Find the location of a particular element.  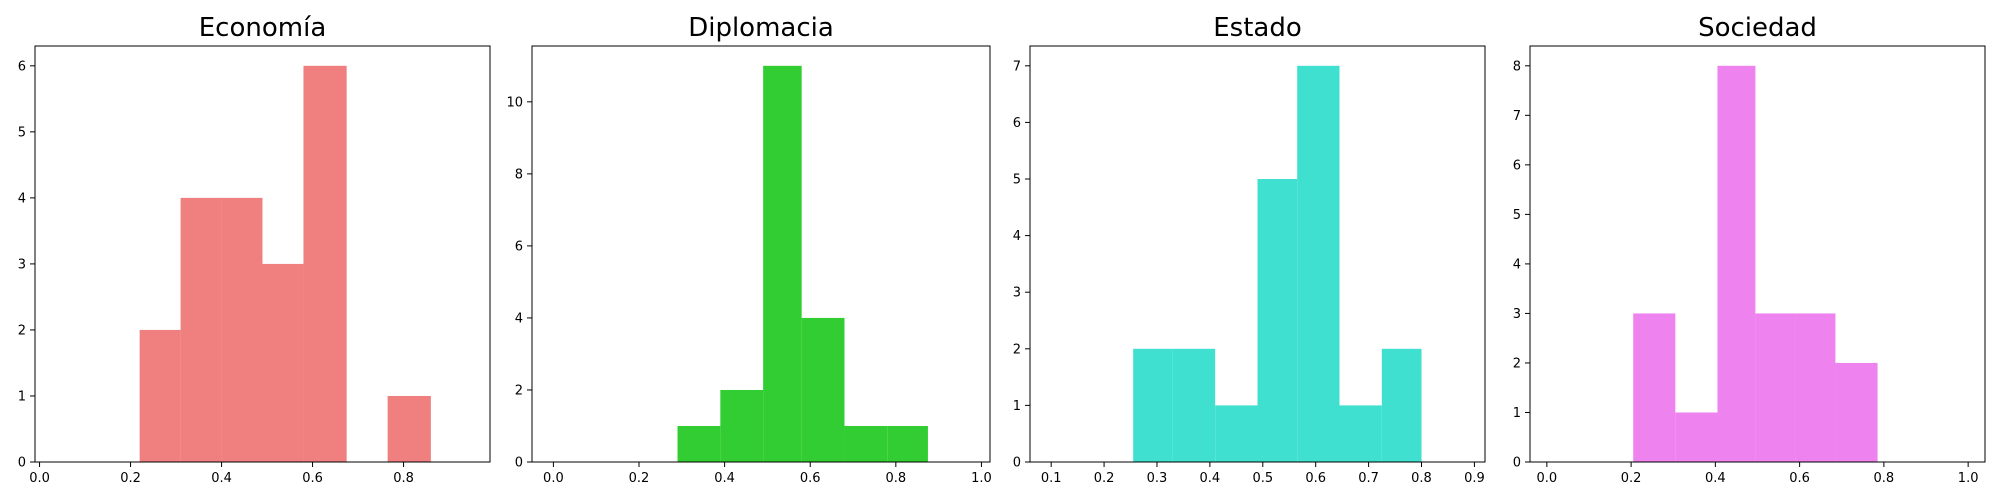

chart-title: Economía is located at coordinates (263, 28).